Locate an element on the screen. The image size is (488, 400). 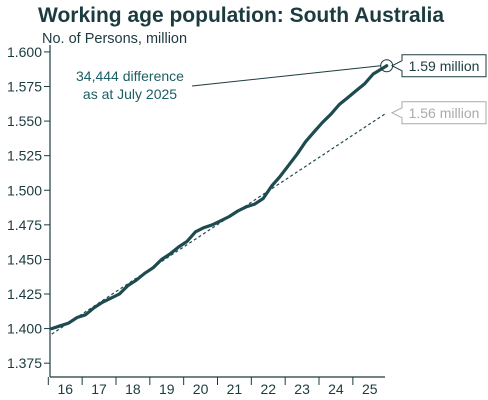
x-axis: 16 17 18 19 20 21 22 23 24 25 is located at coordinates (216, 386).